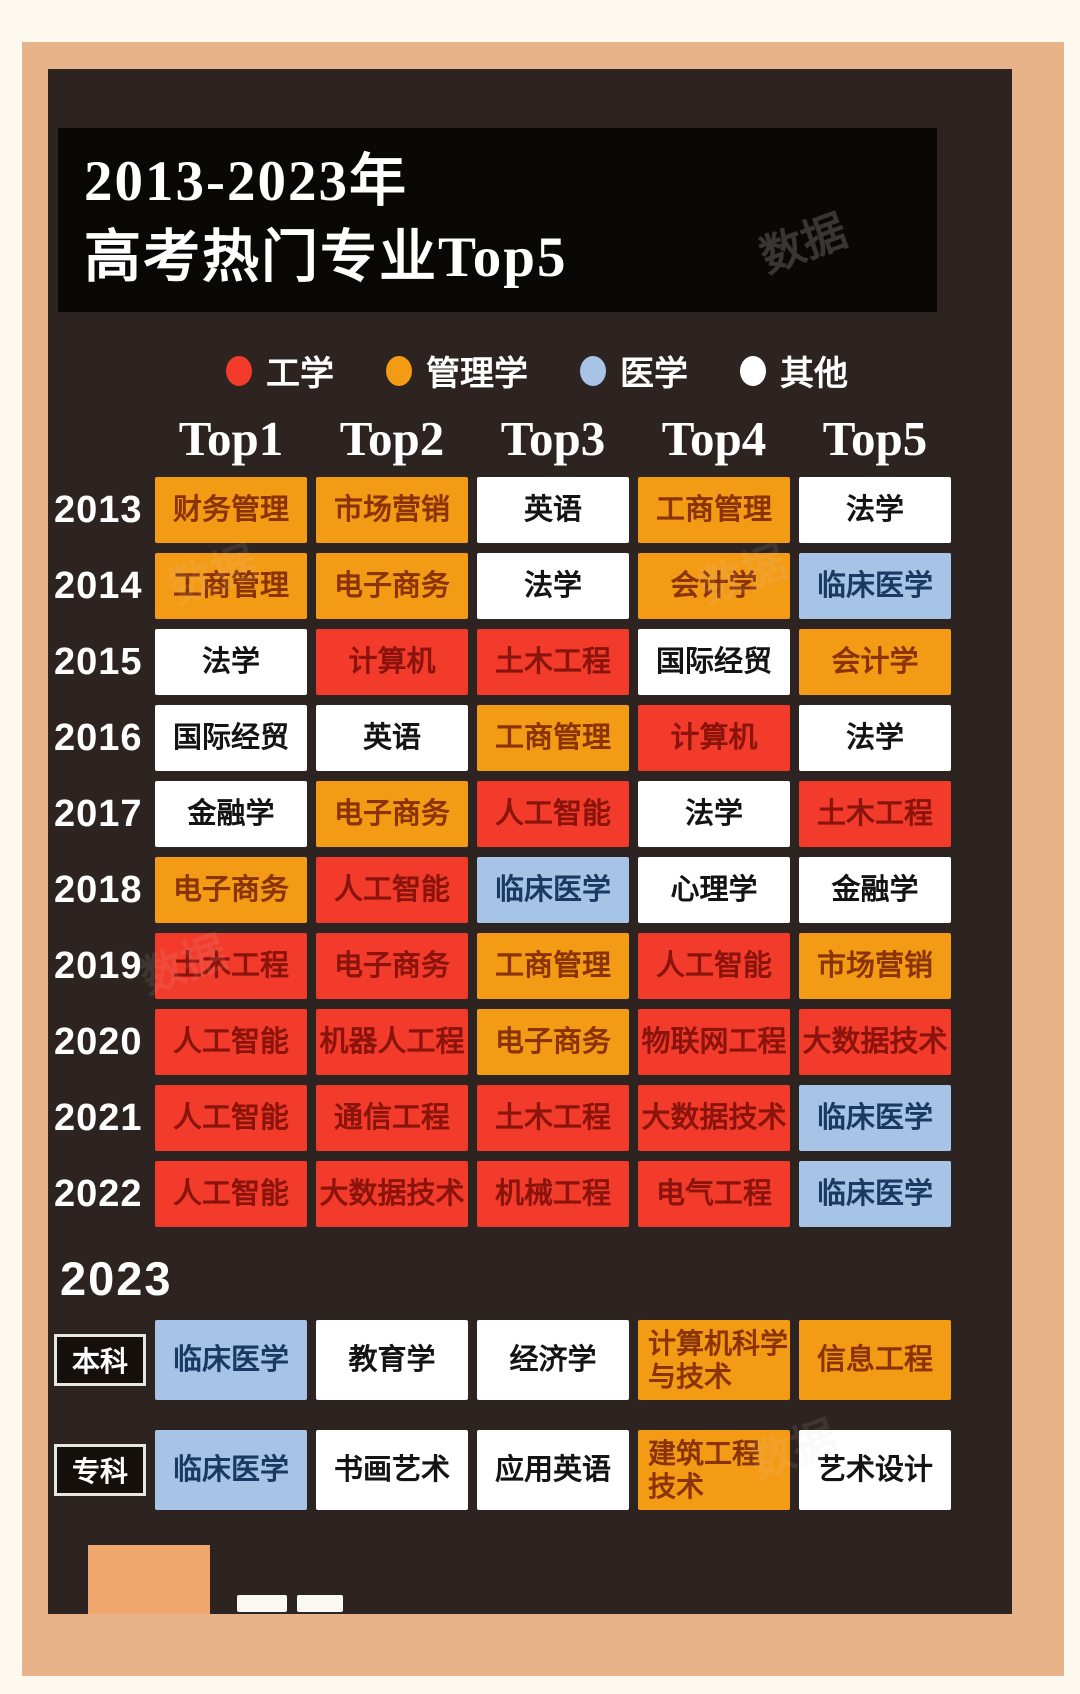 Image resolution: width=1080 pixels, height=1694 pixels. I want to click on table-row: 2013 财务管理 市场营销 英语 工商管理 法学, so click(533, 510).